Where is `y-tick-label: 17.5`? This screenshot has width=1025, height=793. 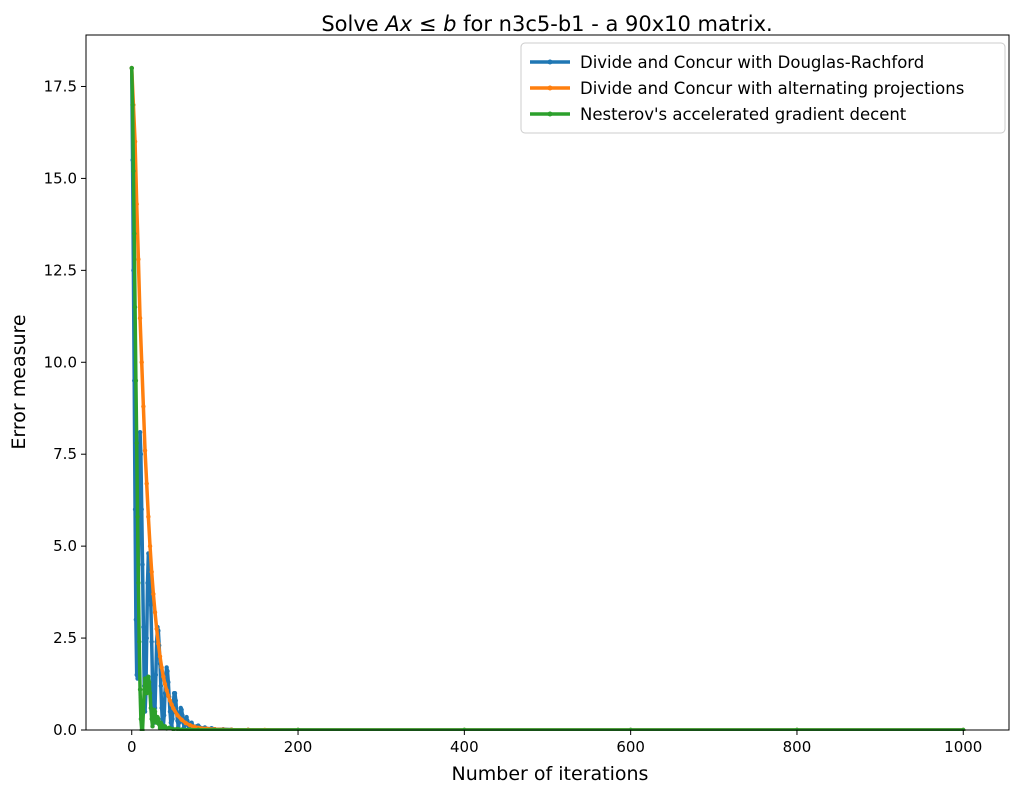 y-tick-label: 17.5 is located at coordinates (60, 86).